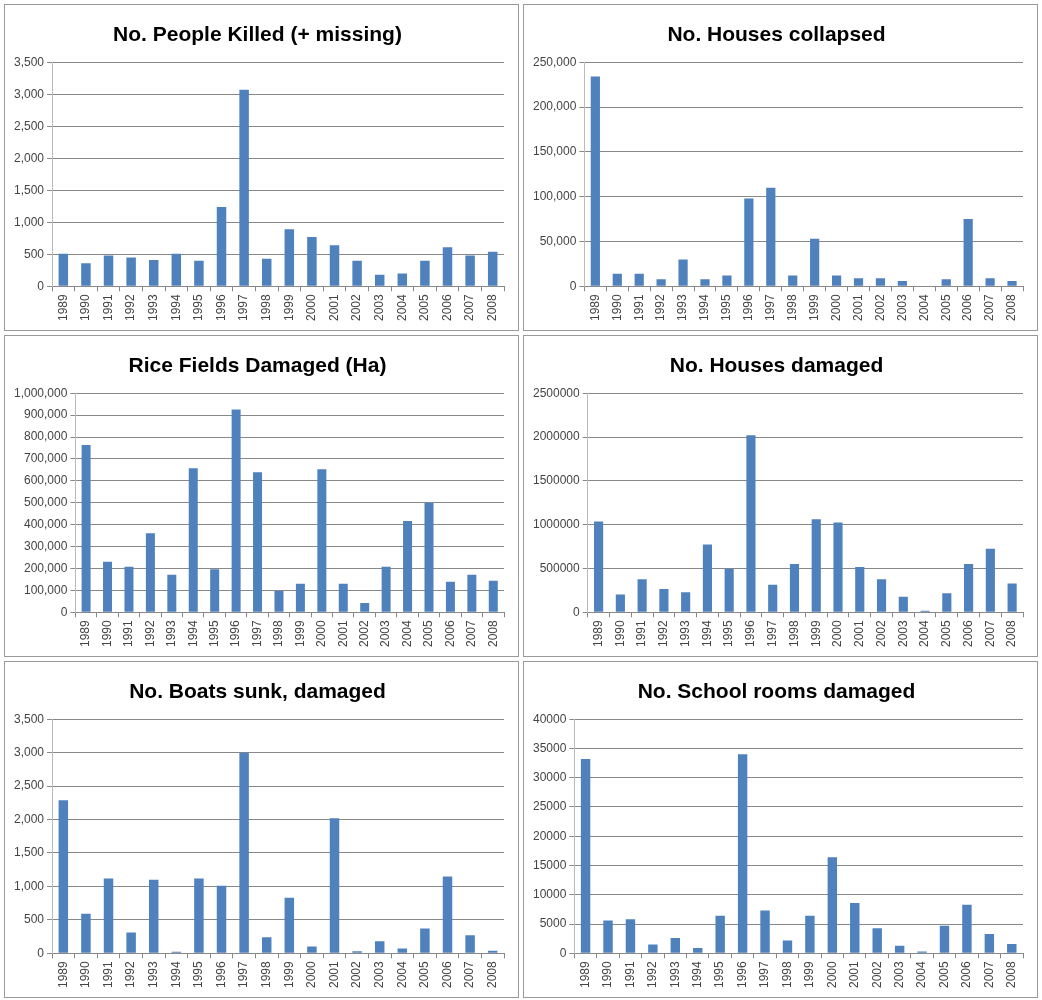 This screenshot has height=1000, width=1042. I want to click on x-tick-label: 2006, so click(449, 633).